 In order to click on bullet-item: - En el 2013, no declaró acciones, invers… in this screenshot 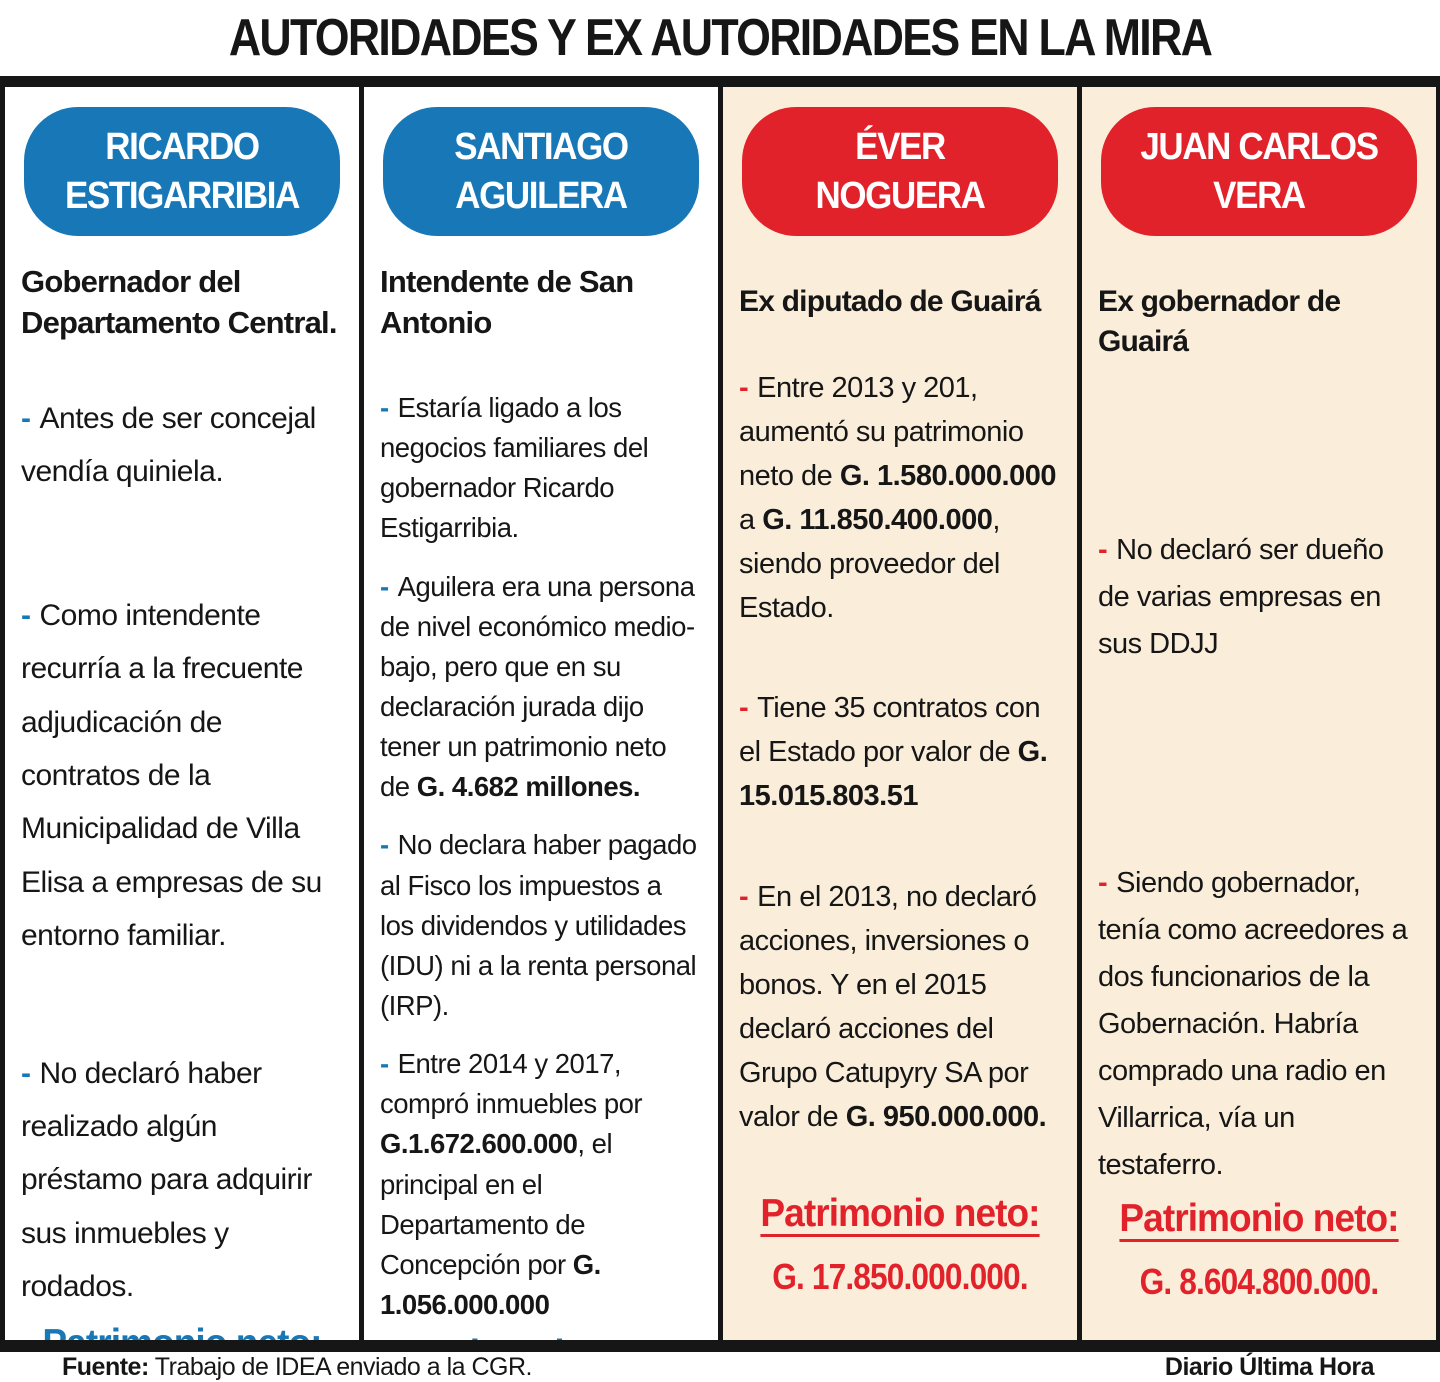, I will do `click(900, 1007)`.